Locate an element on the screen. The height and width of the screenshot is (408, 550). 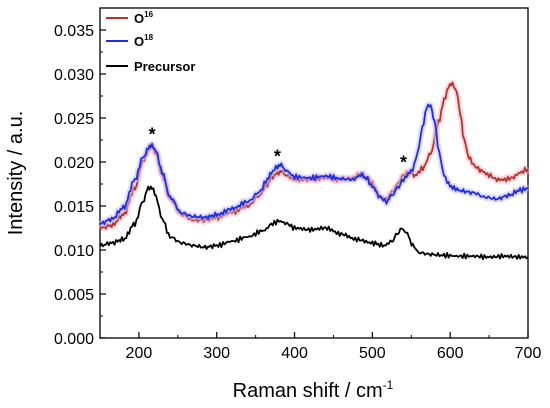
x-tick-label: 400 is located at coordinates (294, 353).